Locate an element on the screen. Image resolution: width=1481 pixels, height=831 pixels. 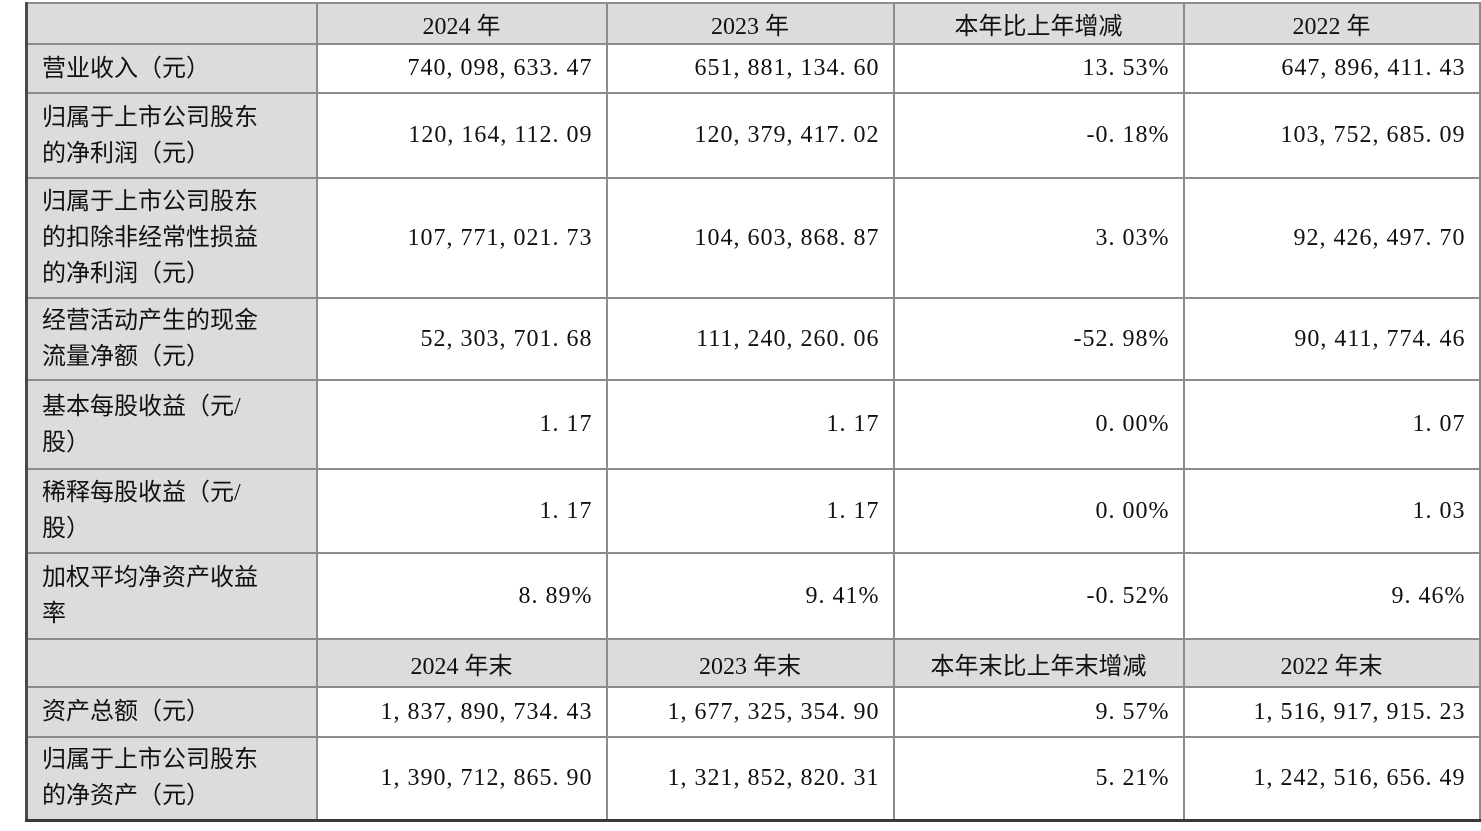
row-label: 归属于上市公司股东的净资产（元） is located at coordinates (171, 778).